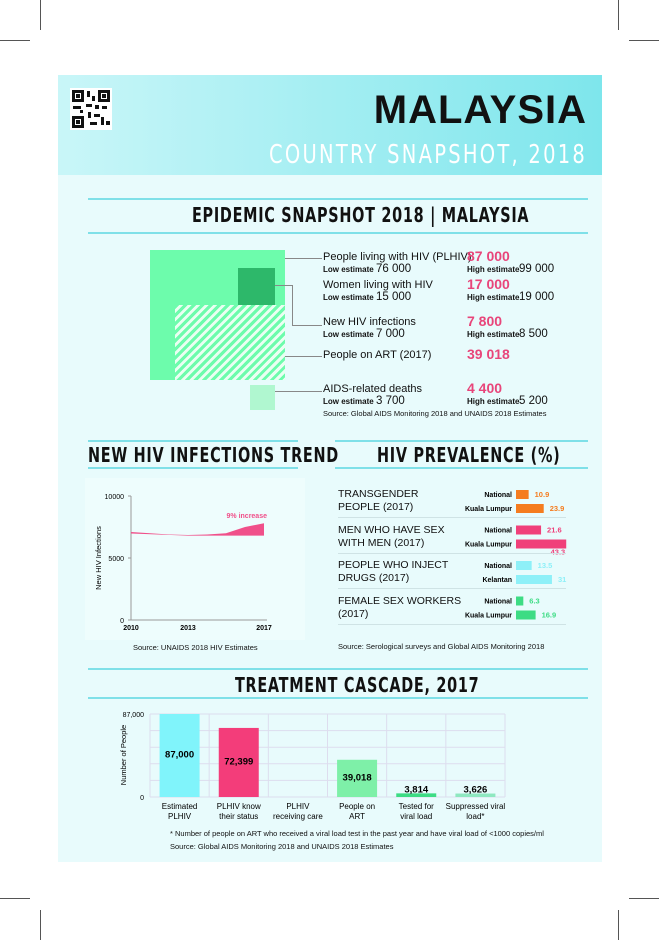 The width and height of the screenshot is (659, 940). I want to click on y-tick-label: 10000, so click(115, 497).